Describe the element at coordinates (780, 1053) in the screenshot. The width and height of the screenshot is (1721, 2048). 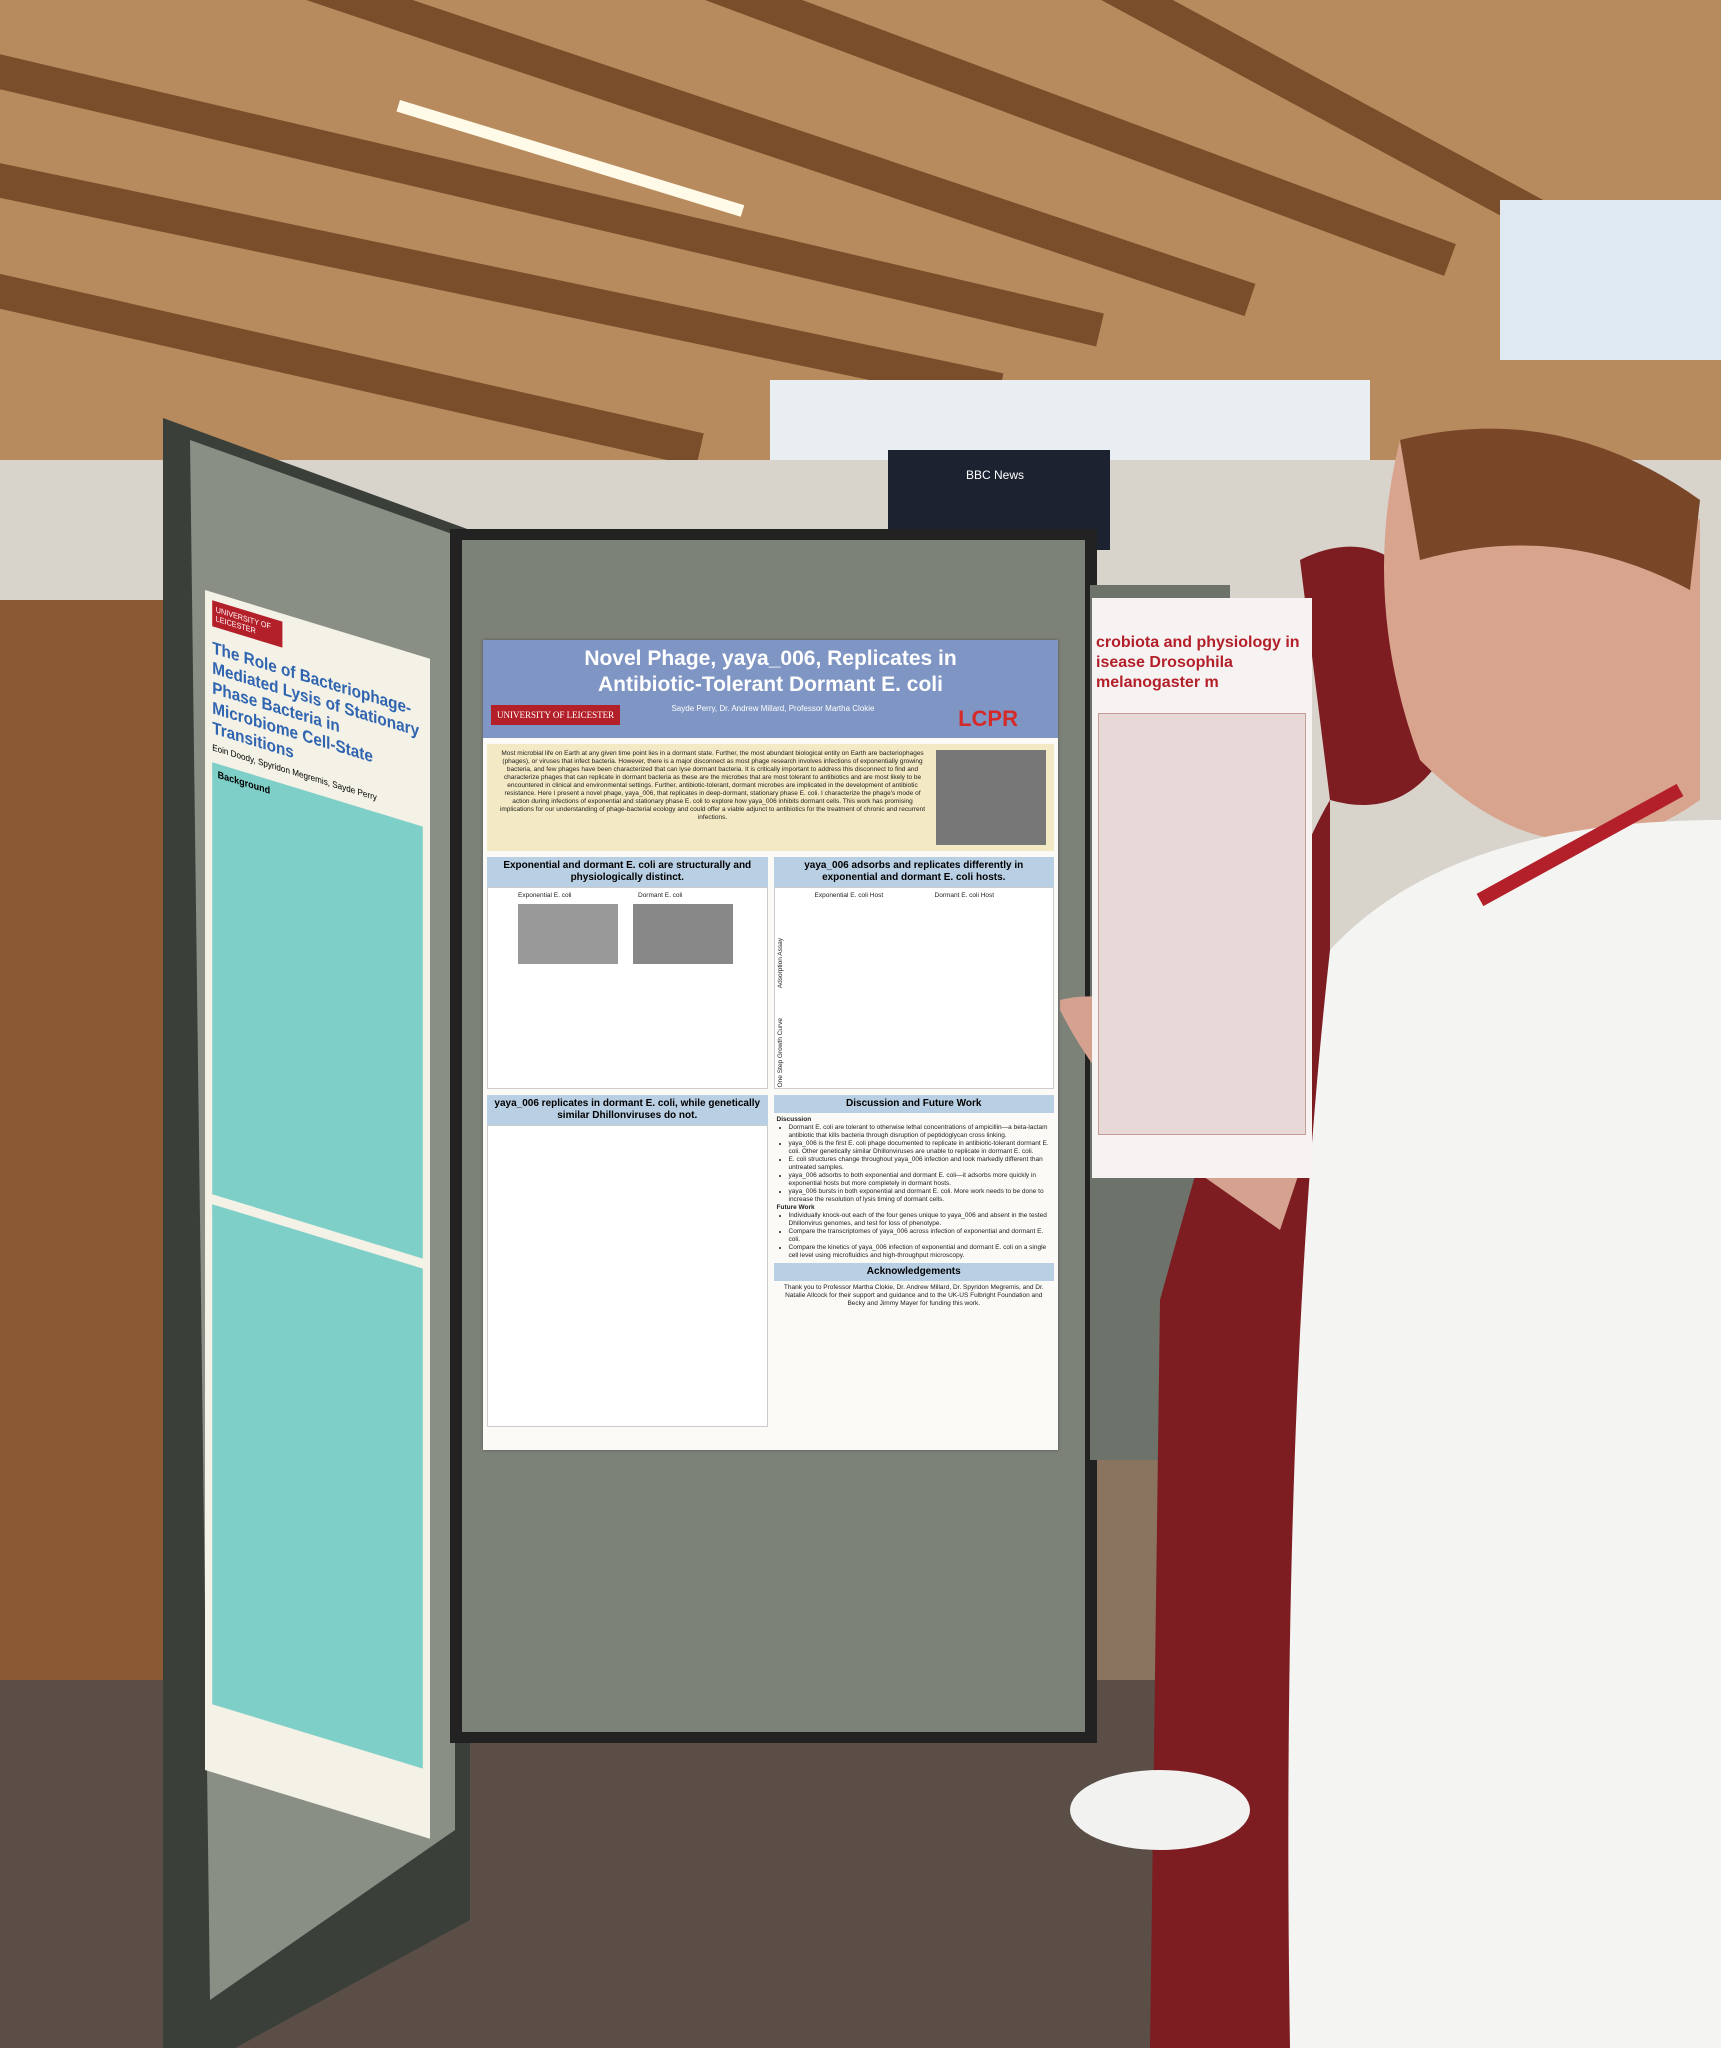
I see `figure-label: One Step Growth Curve` at that location.